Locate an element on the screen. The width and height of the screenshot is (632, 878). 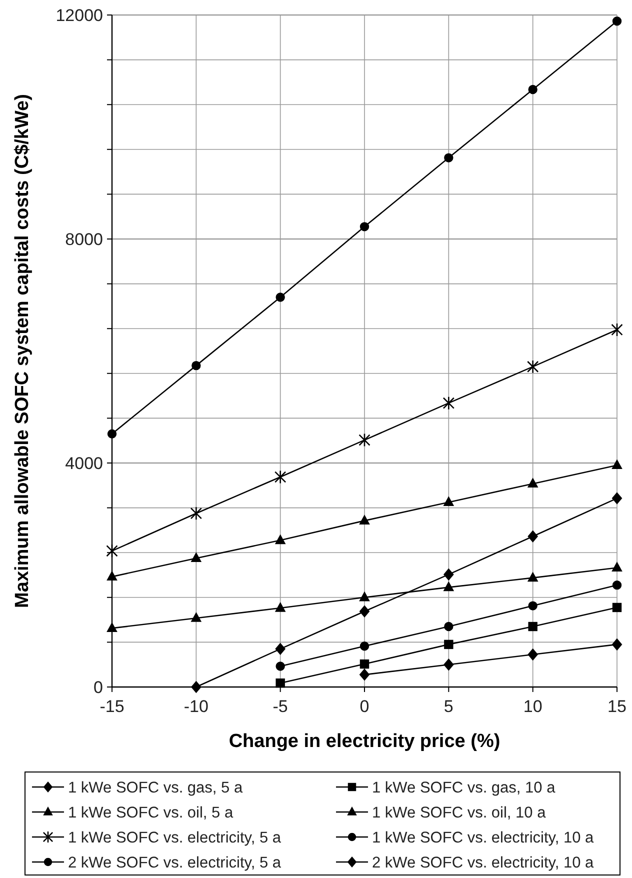
legend-label: 1 kWe SOFC vs. oil, 10 a is located at coordinates (459, 813).